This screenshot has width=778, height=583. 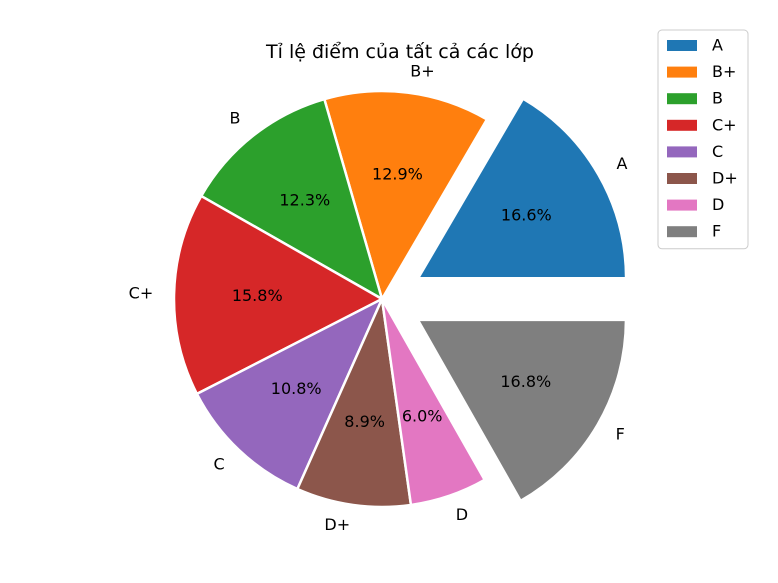 I want to click on legend-box, so click(x=703, y=139).